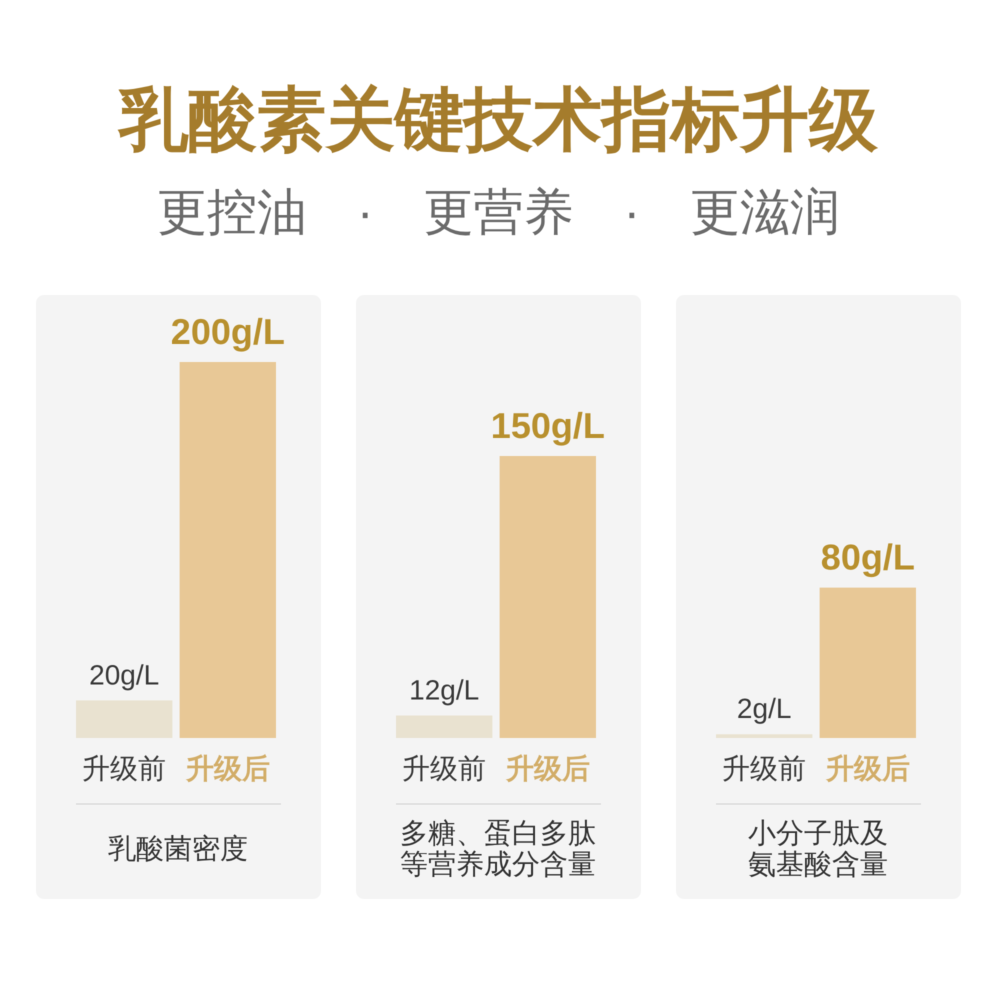 The image size is (1000, 1000). I want to click on data-label: 2g/L, so click(764, 708).